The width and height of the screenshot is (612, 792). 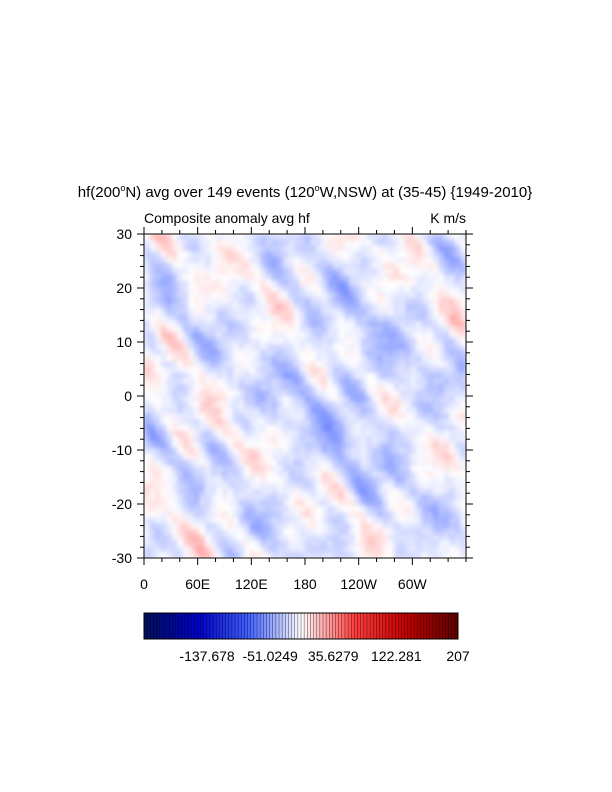 What do you see at coordinates (124, 234) in the screenshot?
I see `y-tick-label: 30` at bounding box center [124, 234].